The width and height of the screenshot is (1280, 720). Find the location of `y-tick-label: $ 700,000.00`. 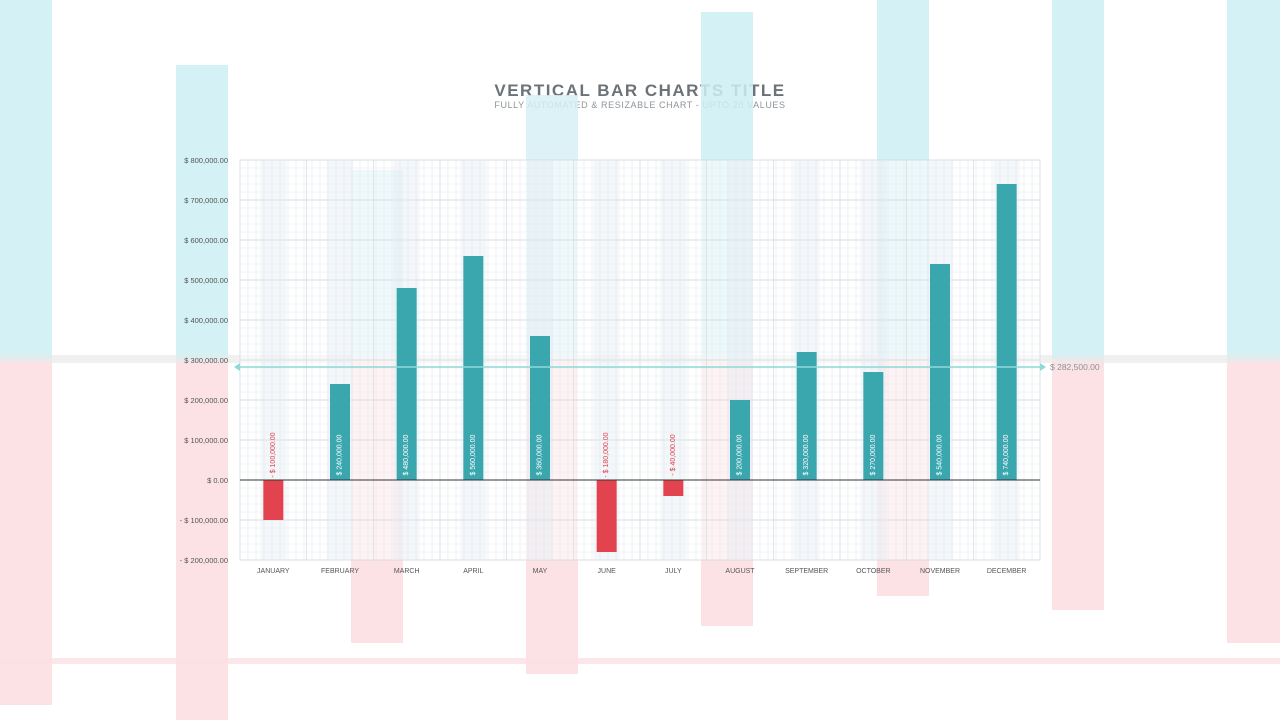

y-tick-label: $ 700,000.00 is located at coordinates (206, 200).